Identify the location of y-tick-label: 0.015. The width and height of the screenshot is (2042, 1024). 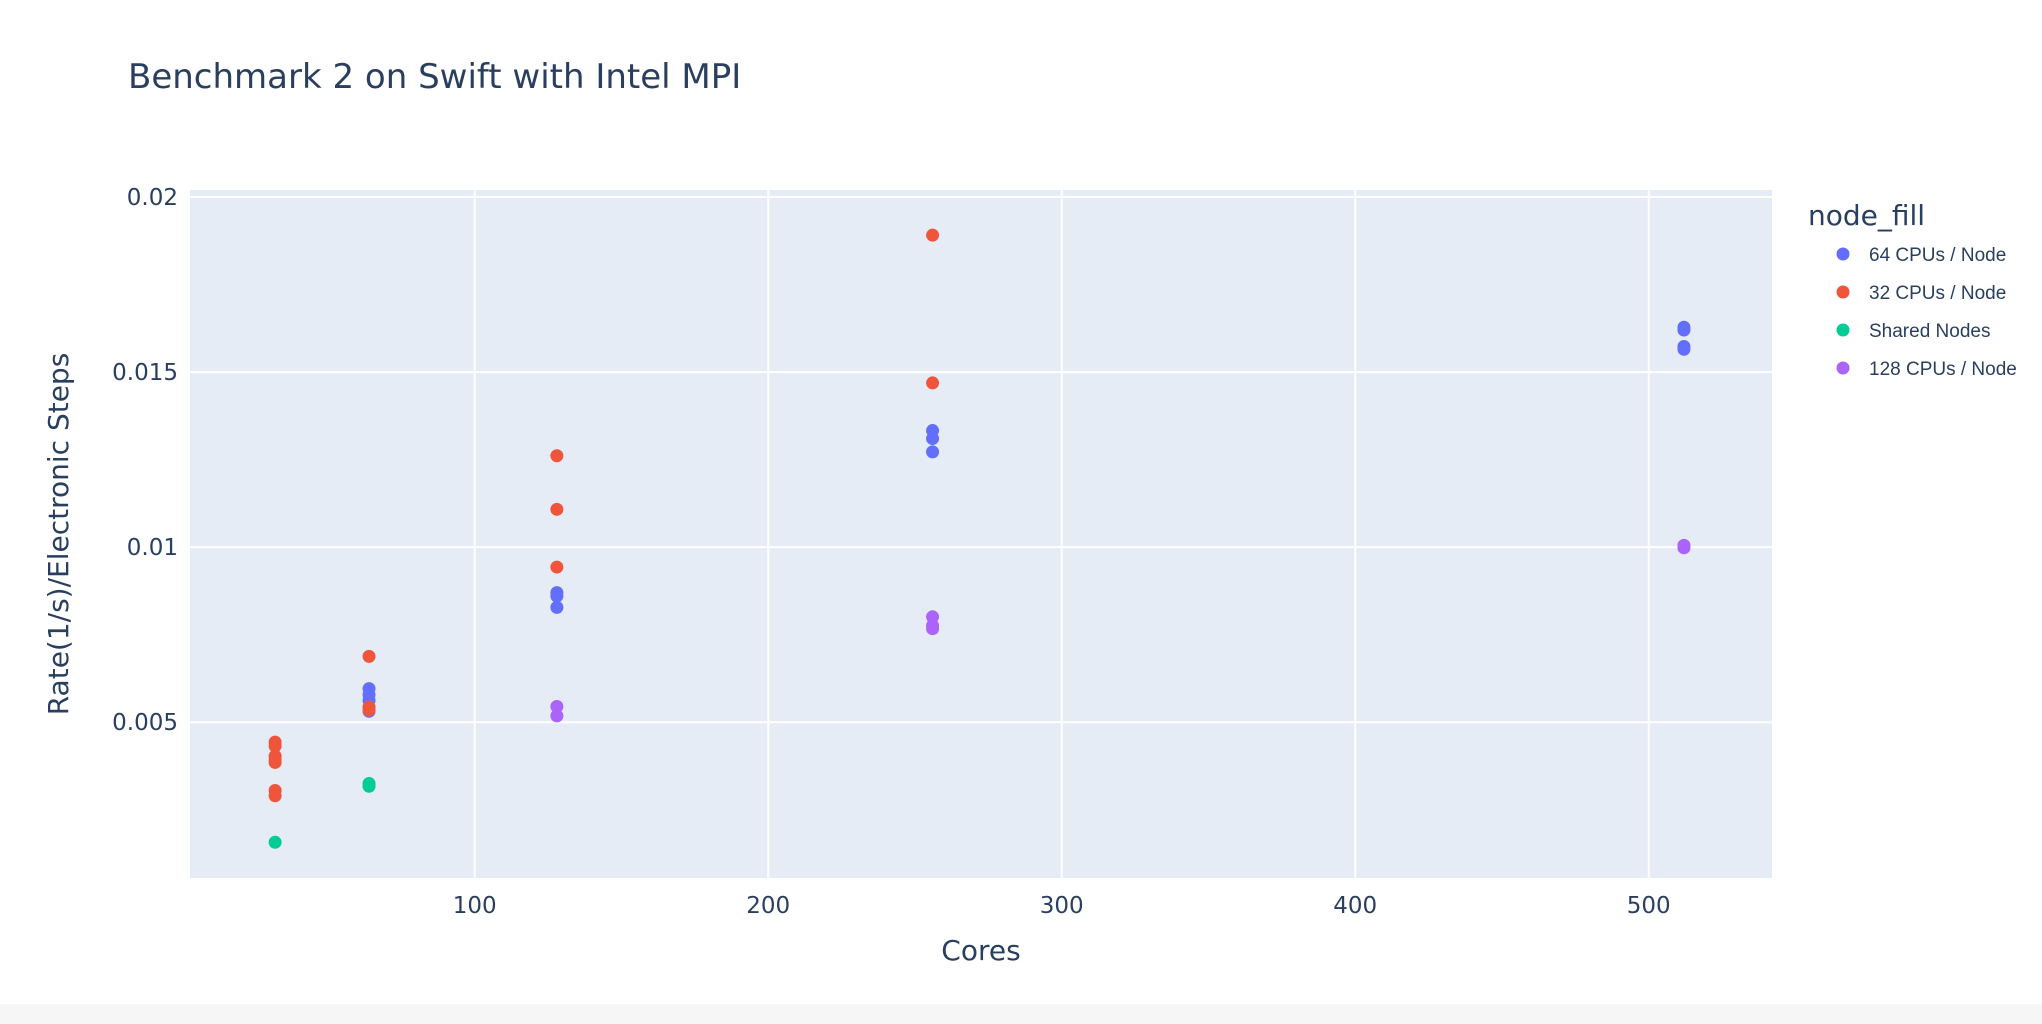
(145, 373).